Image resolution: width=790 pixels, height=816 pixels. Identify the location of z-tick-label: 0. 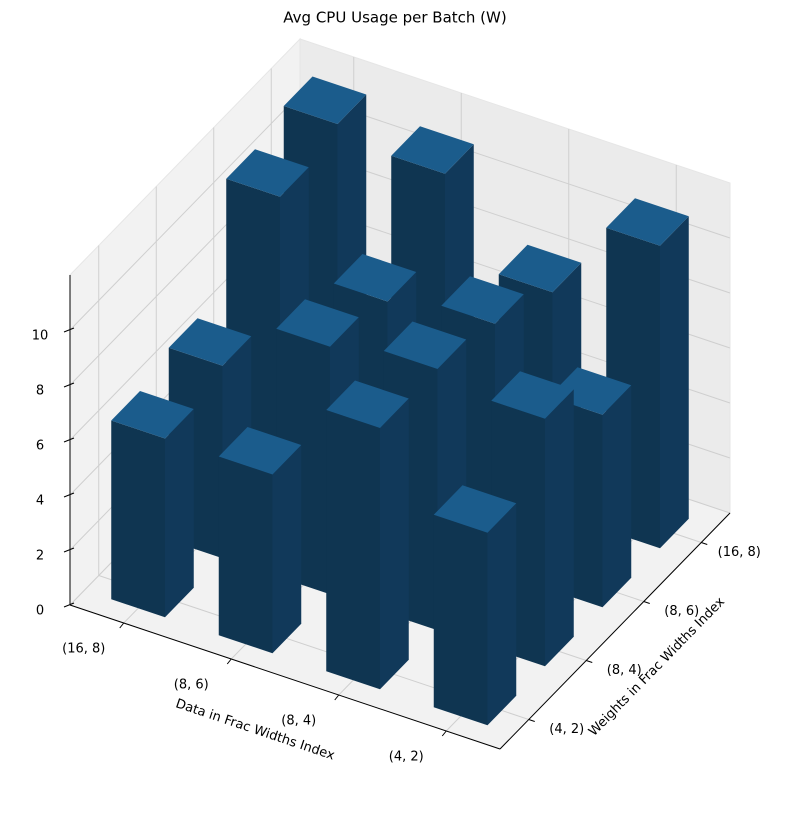
(40, 611).